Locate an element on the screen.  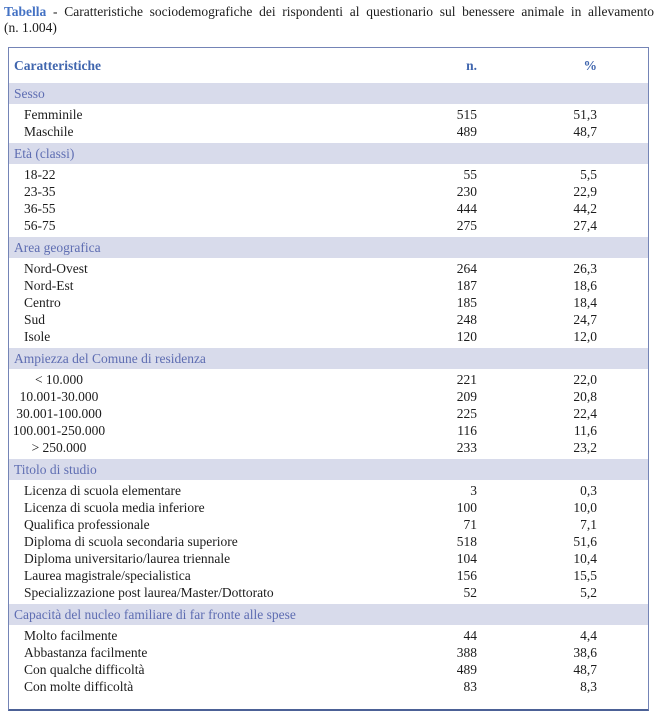
row-count: 388 is located at coordinates (466, 653).